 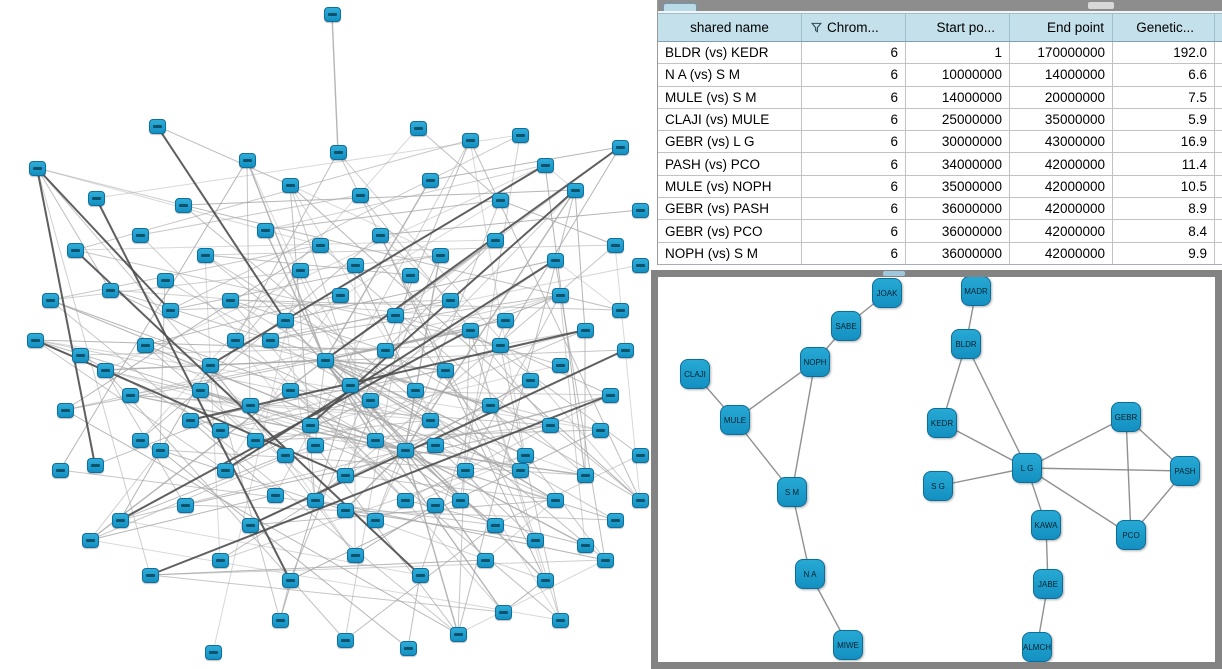 I want to click on table-cell: 43000000, so click(x=1061, y=142).